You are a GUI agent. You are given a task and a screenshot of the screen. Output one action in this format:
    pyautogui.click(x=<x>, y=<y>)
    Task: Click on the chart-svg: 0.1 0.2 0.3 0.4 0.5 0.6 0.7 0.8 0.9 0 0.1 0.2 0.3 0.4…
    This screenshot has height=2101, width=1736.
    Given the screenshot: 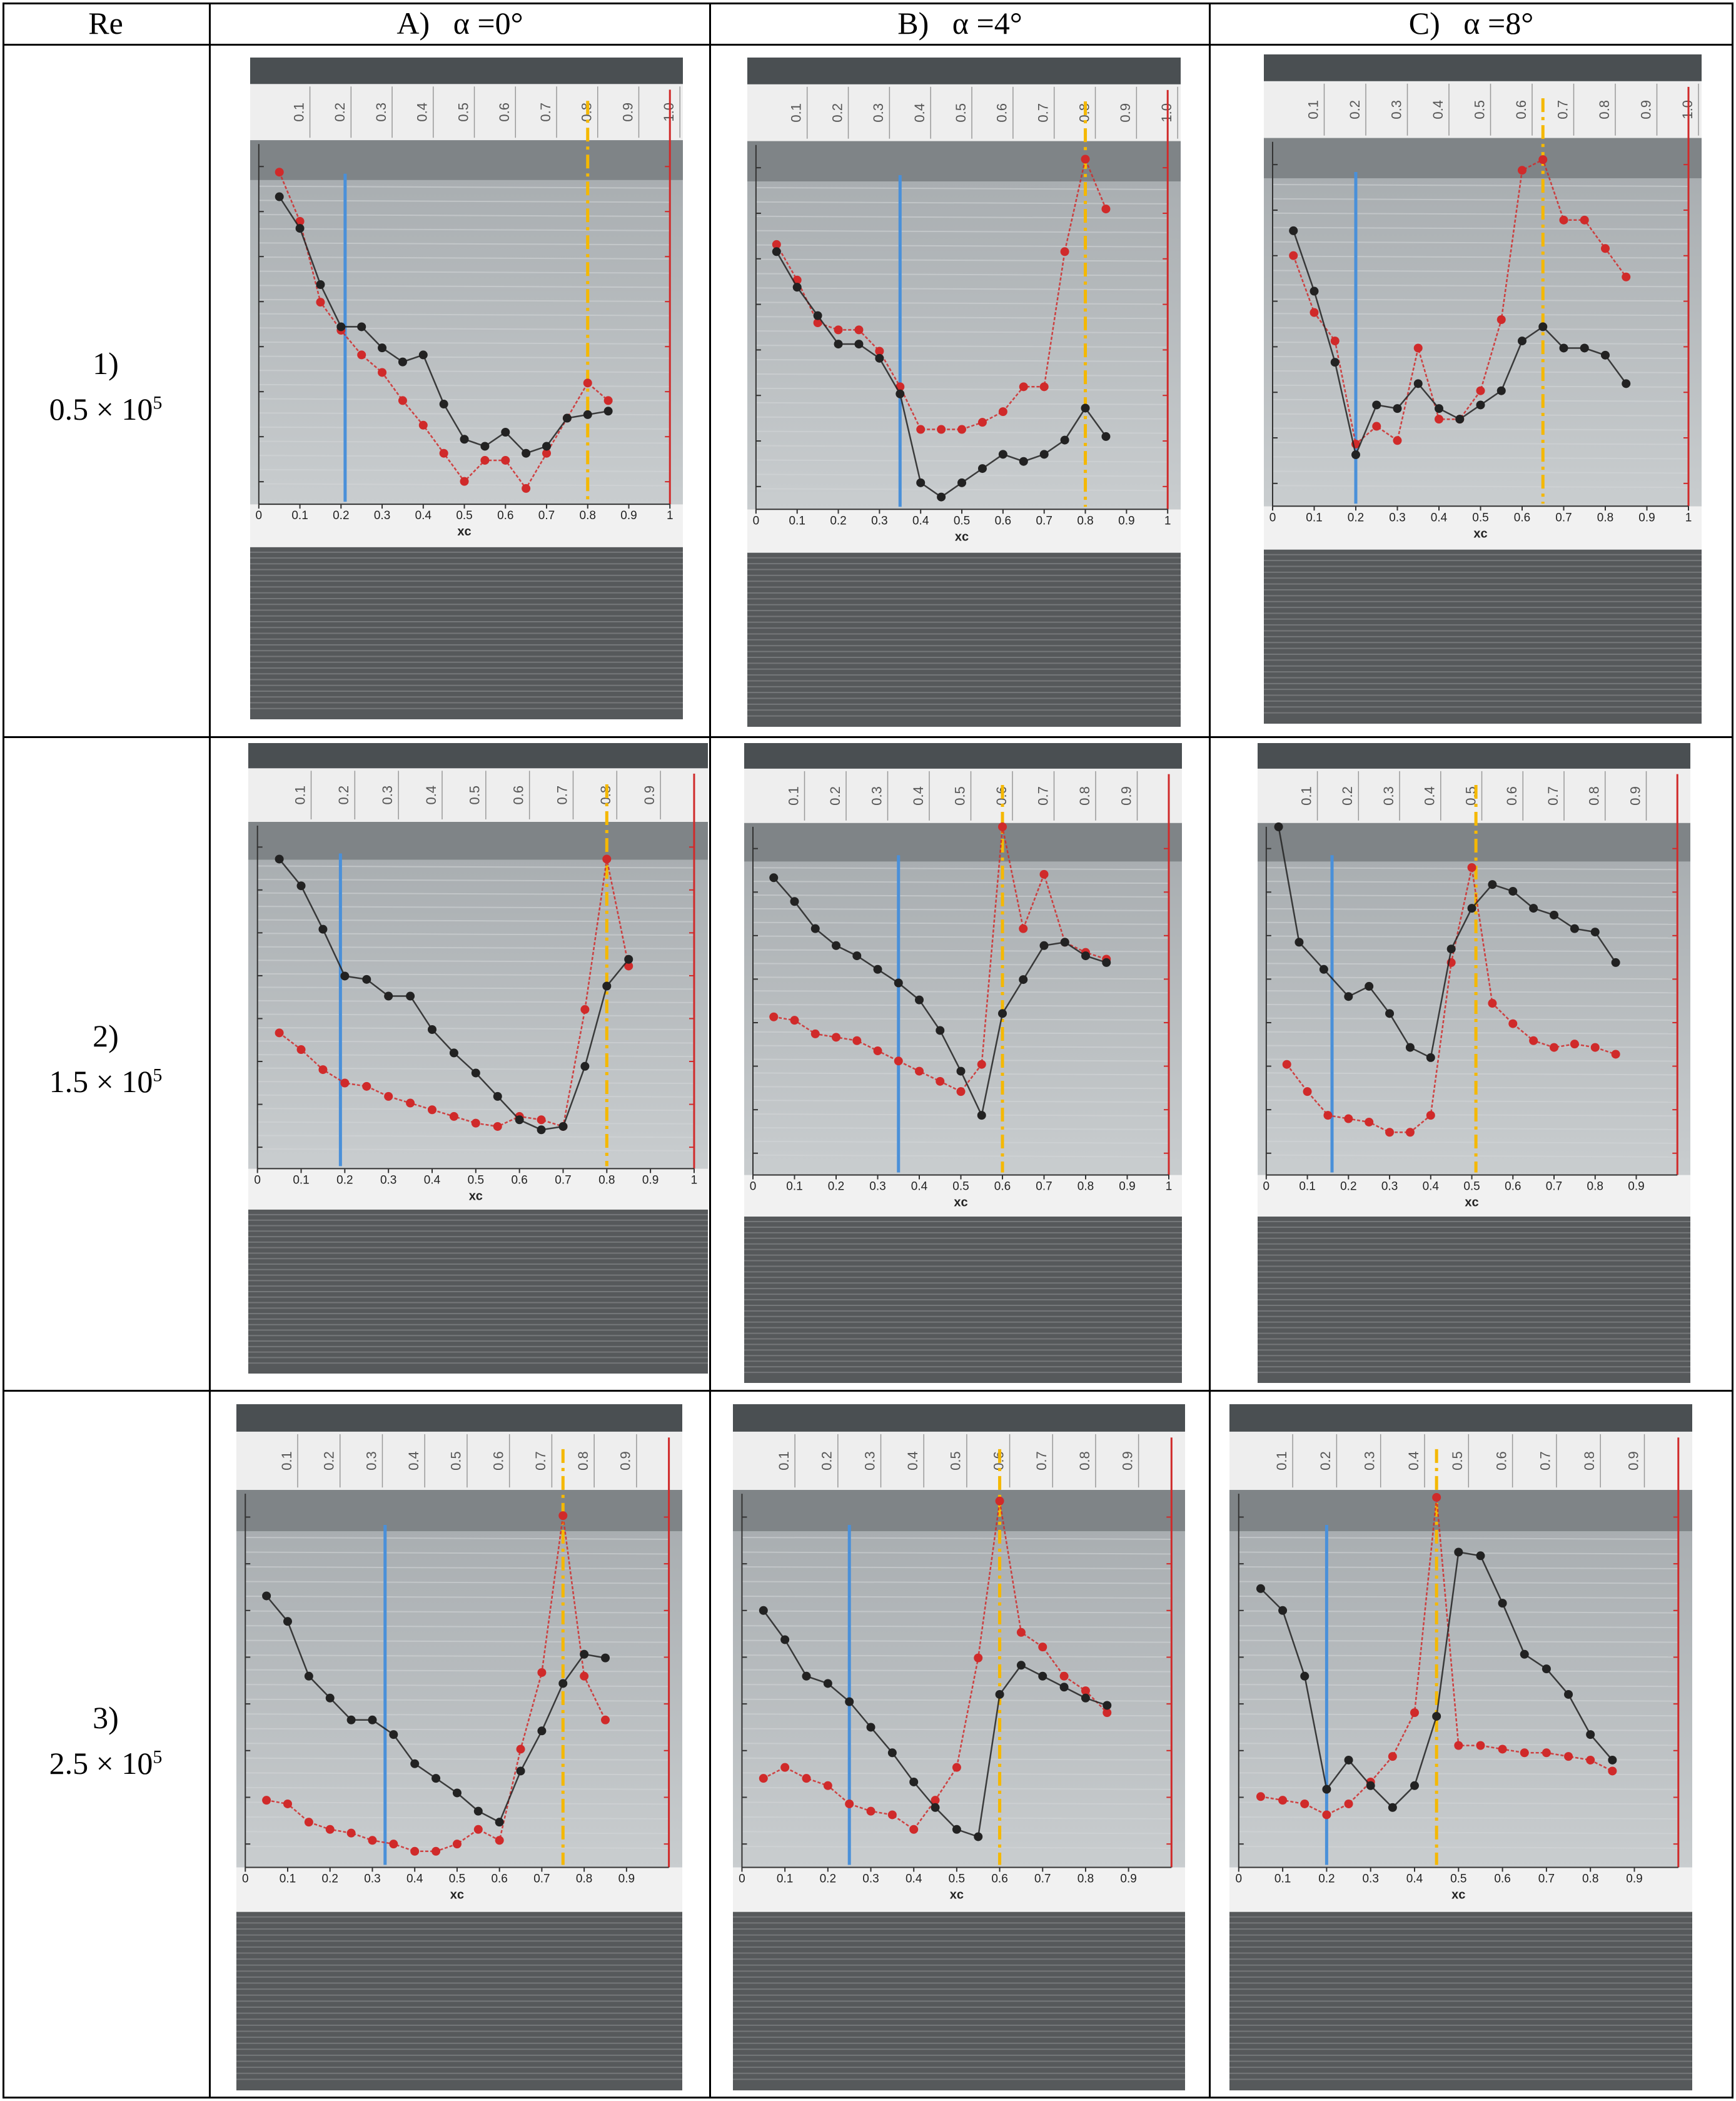 What is the action you would take?
    pyautogui.click(x=478, y=1058)
    